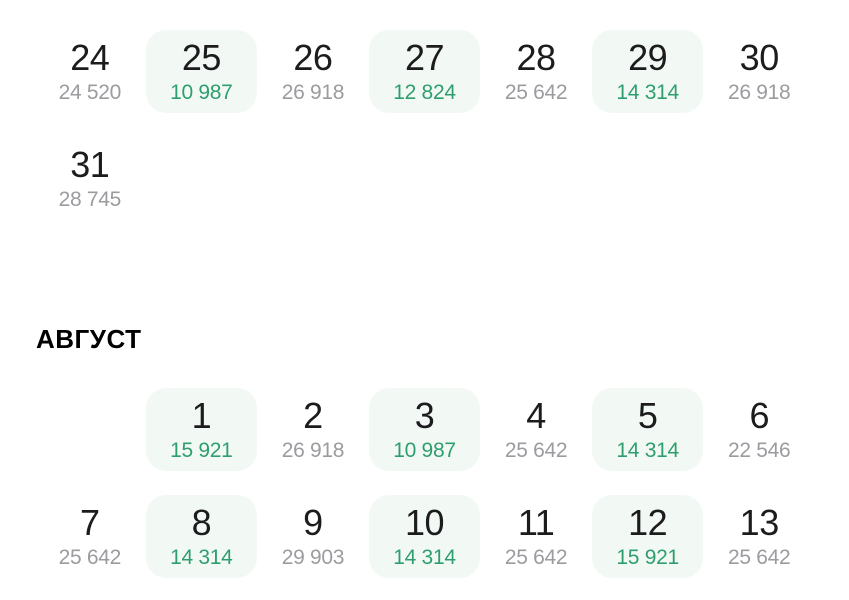  I want to click on calendar-day-28: 28 25 642, so click(536, 71).